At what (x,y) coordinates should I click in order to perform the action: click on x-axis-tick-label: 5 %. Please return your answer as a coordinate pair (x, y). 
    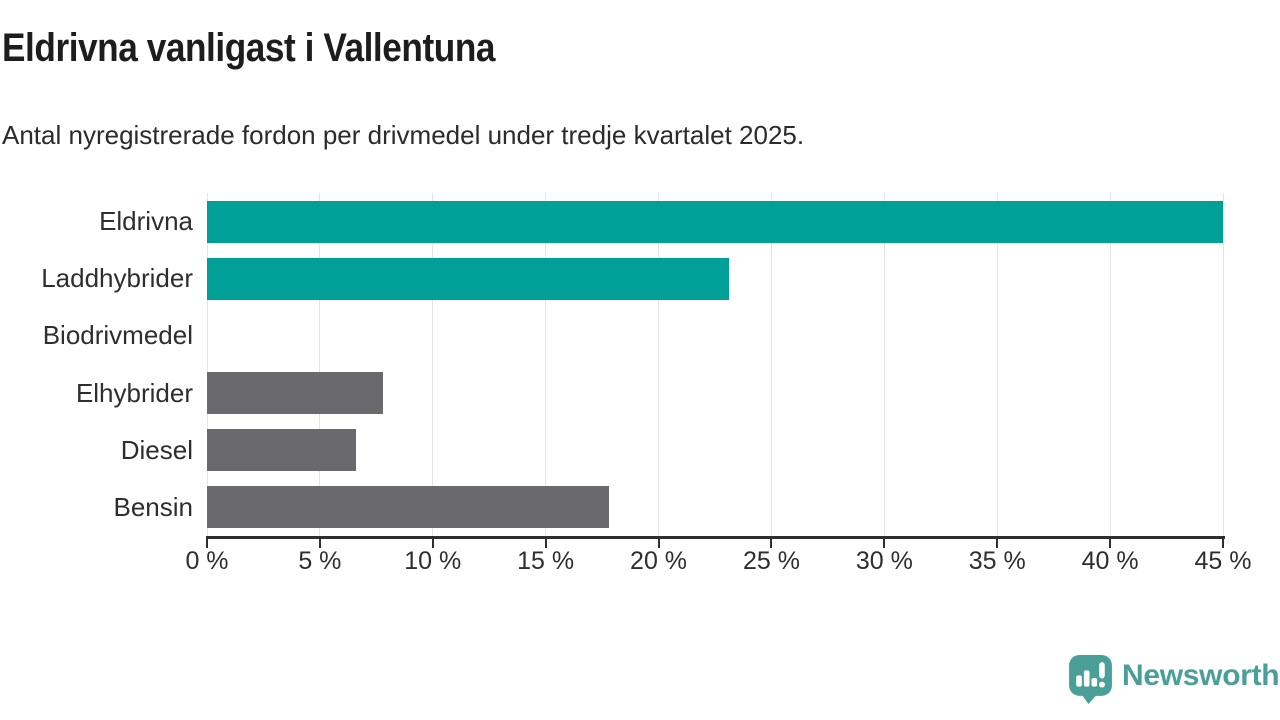
    Looking at the image, I should click on (320, 561).